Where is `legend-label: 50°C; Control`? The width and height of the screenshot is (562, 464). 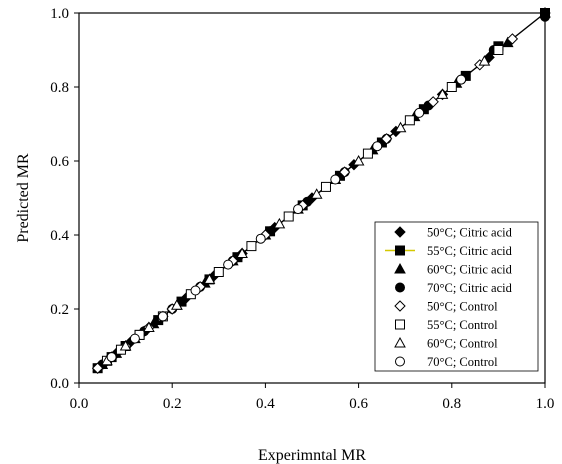 legend-label: 50°C; Control is located at coordinates (462, 307).